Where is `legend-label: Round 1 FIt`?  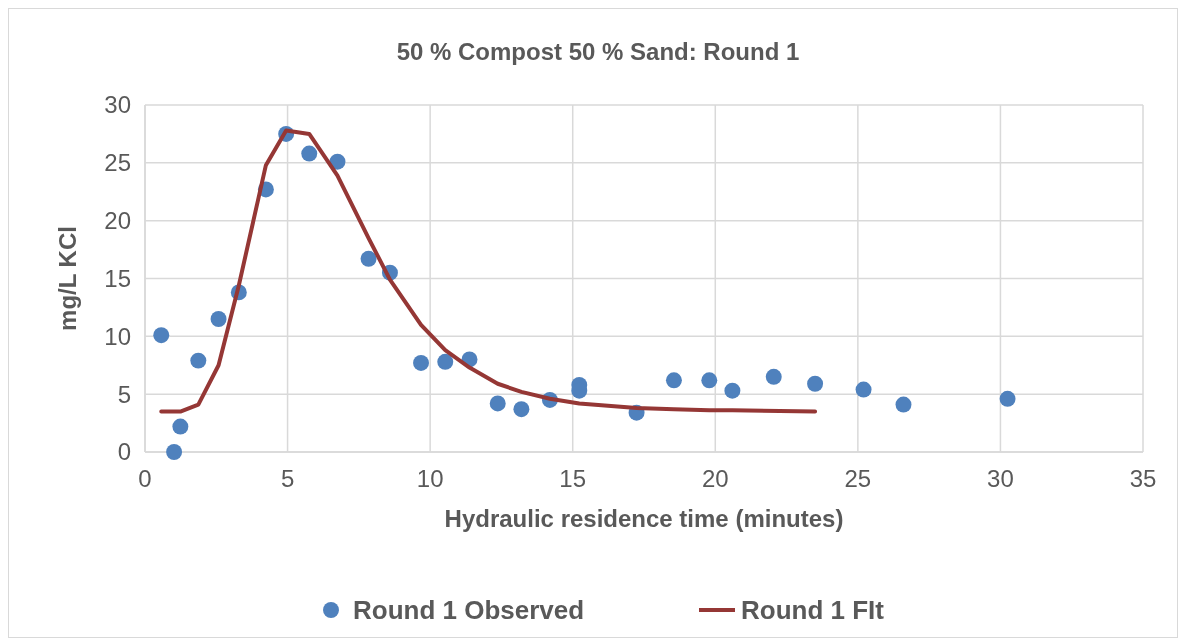 legend-label: Round 1 FIt is located at coordinates (813, 610).